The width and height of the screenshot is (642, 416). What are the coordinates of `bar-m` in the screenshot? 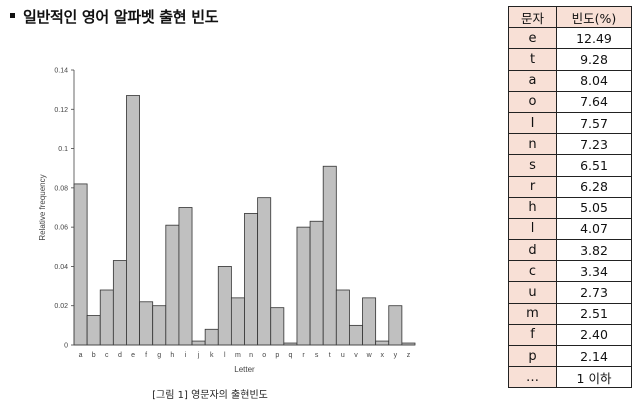 It's located at (237, 321).